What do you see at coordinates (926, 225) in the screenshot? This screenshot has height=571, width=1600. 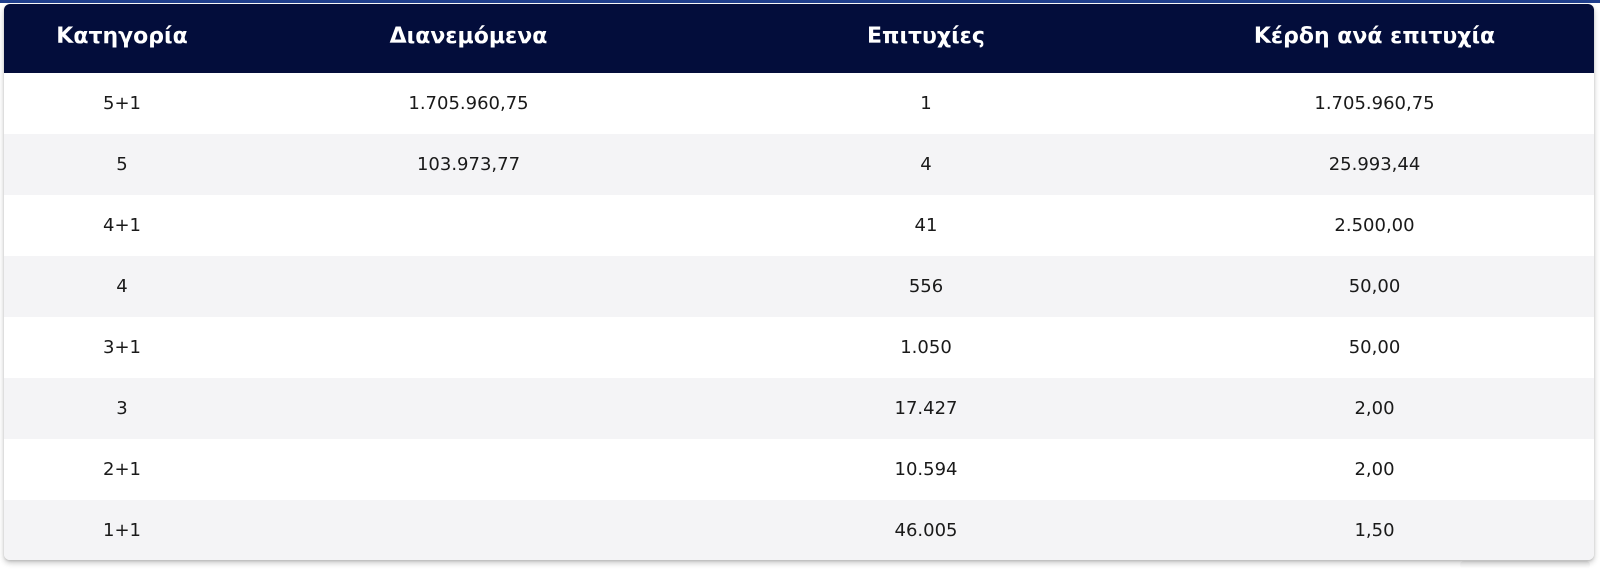 I see `cell-winners: 41` at bounding box center [926, 225].